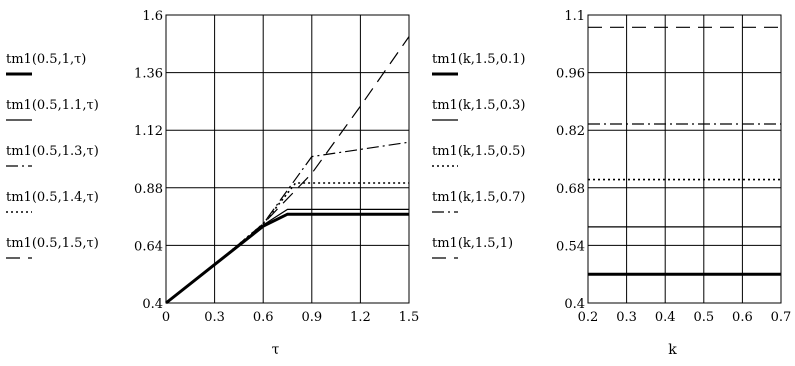 Image resolution: width=795 pixels, height=366 pixels. I want to click on chart-1-y-tick-label: 0.4, so click(574, 304).